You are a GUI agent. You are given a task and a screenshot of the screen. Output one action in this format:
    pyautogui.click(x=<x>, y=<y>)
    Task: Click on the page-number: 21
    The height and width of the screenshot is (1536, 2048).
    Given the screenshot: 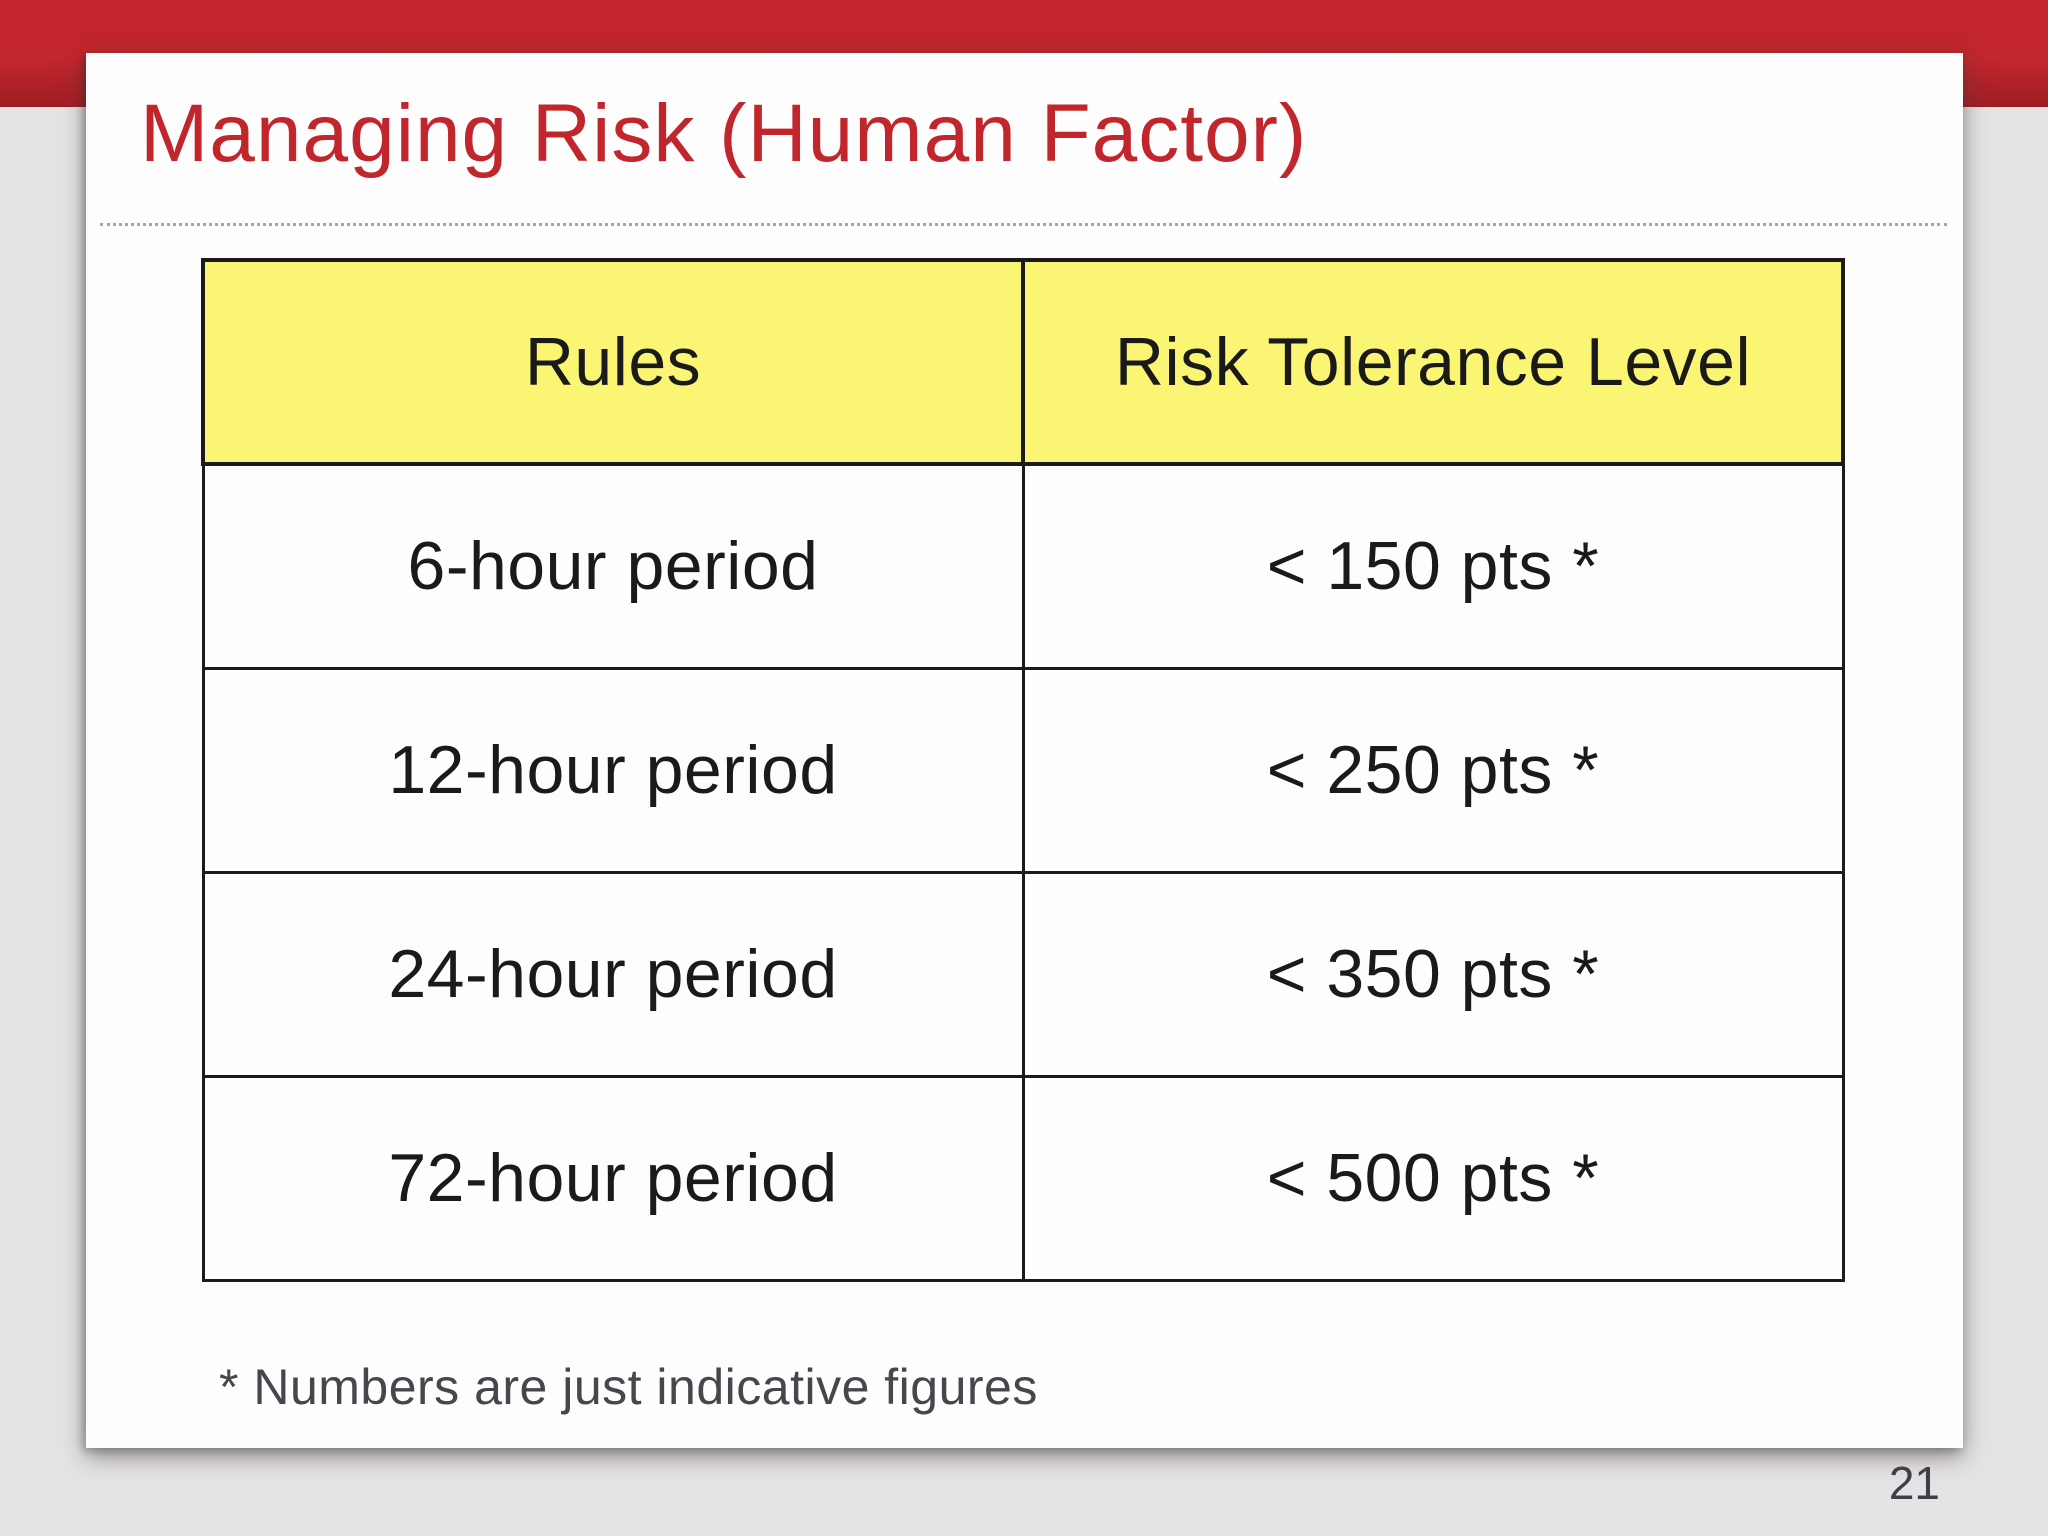 What is the action you would take?
    pyautogui.click(x=1914, y=1483)
    